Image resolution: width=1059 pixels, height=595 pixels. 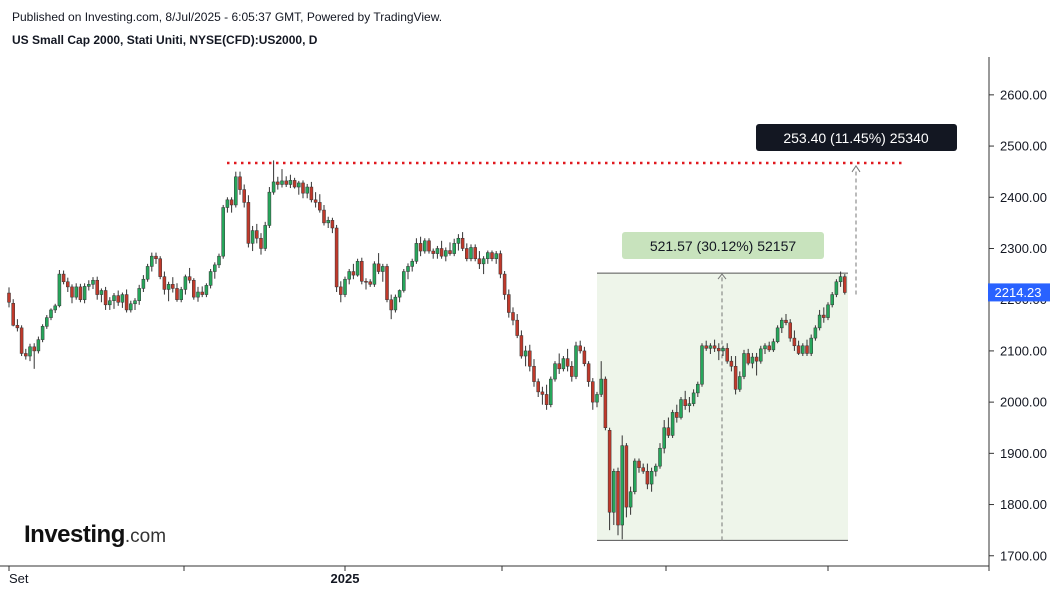 I want to click on measure-label: 253.40 (11.45%) 25340, so click(x=856, y=137).